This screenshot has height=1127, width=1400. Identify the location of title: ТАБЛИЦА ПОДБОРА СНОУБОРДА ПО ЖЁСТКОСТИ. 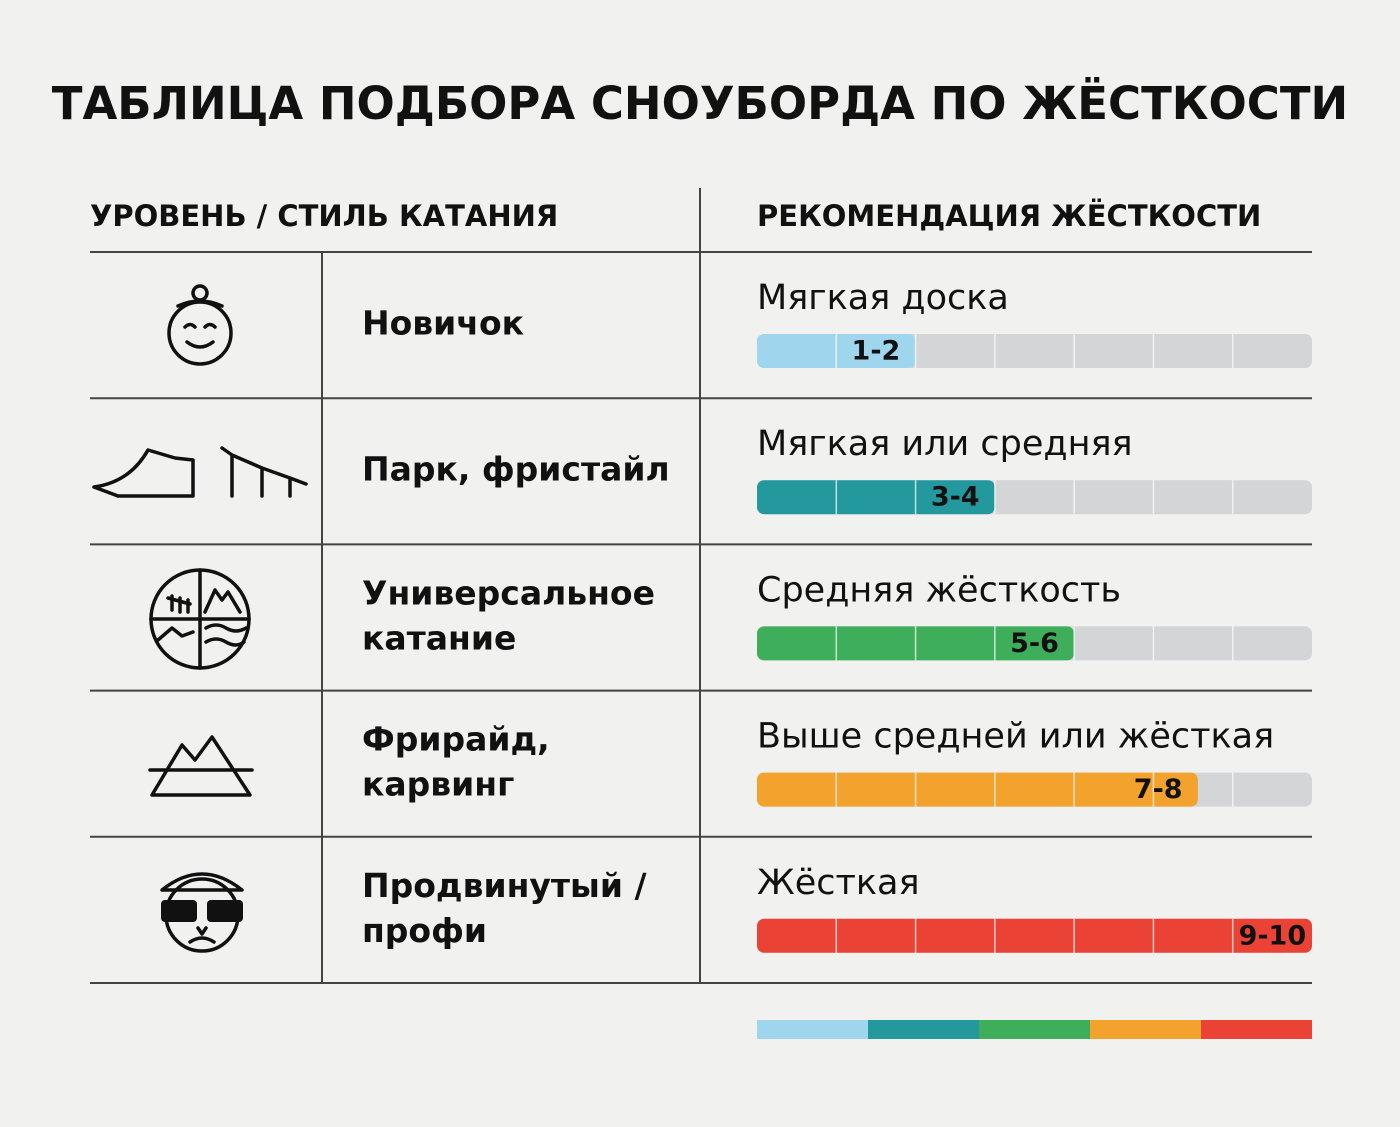
(700, 103).